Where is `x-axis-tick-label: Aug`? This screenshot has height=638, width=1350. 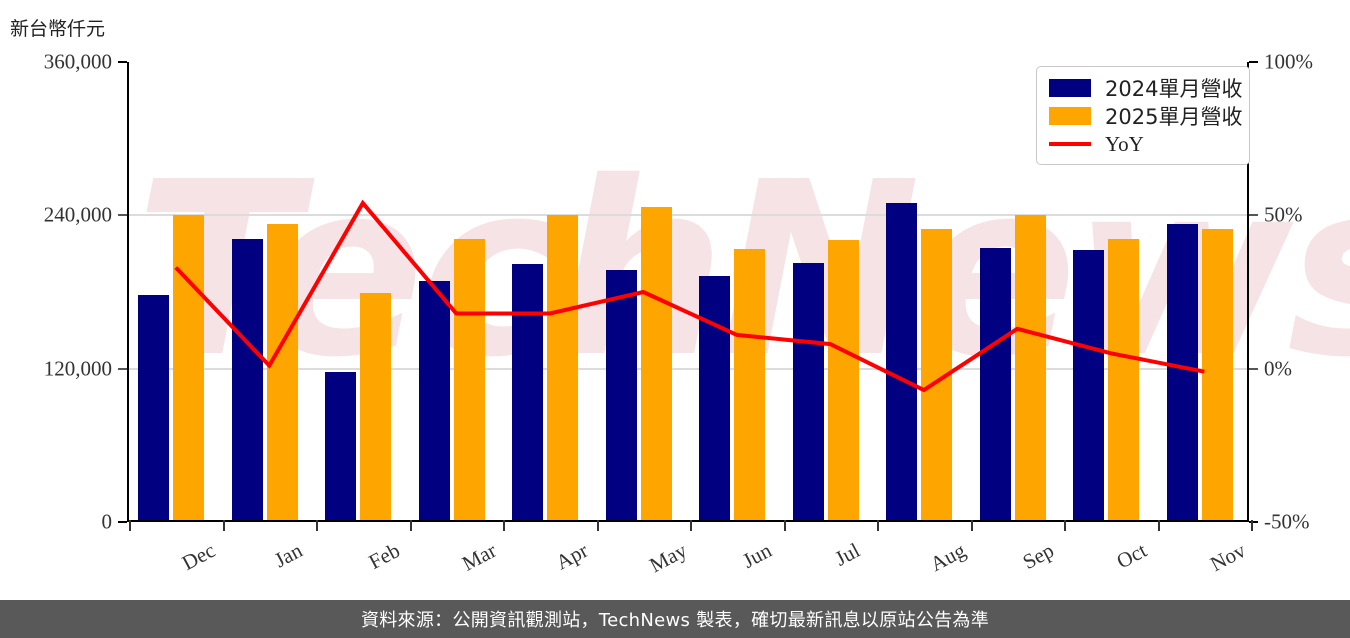
x-axis-tick-label: Aug is located at coordinates (947, 557).